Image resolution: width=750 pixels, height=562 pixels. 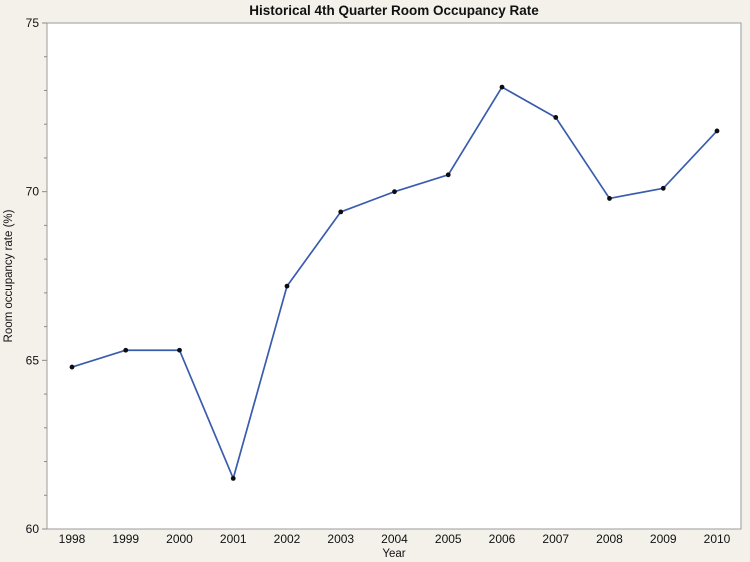 I want to click on x-tick-label: 2003, so click(x=340, y=539).